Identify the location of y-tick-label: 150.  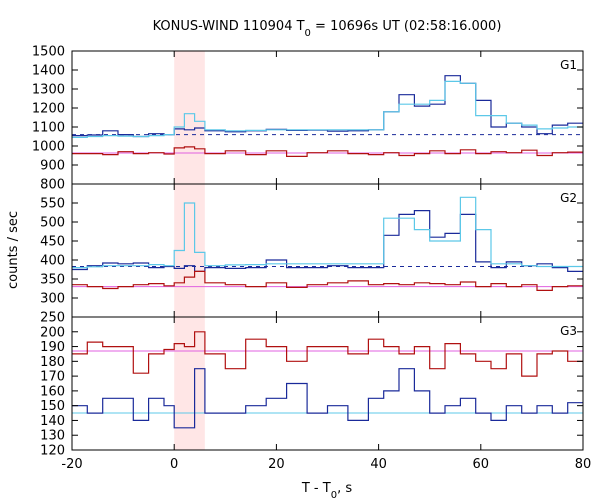
(52, 406).